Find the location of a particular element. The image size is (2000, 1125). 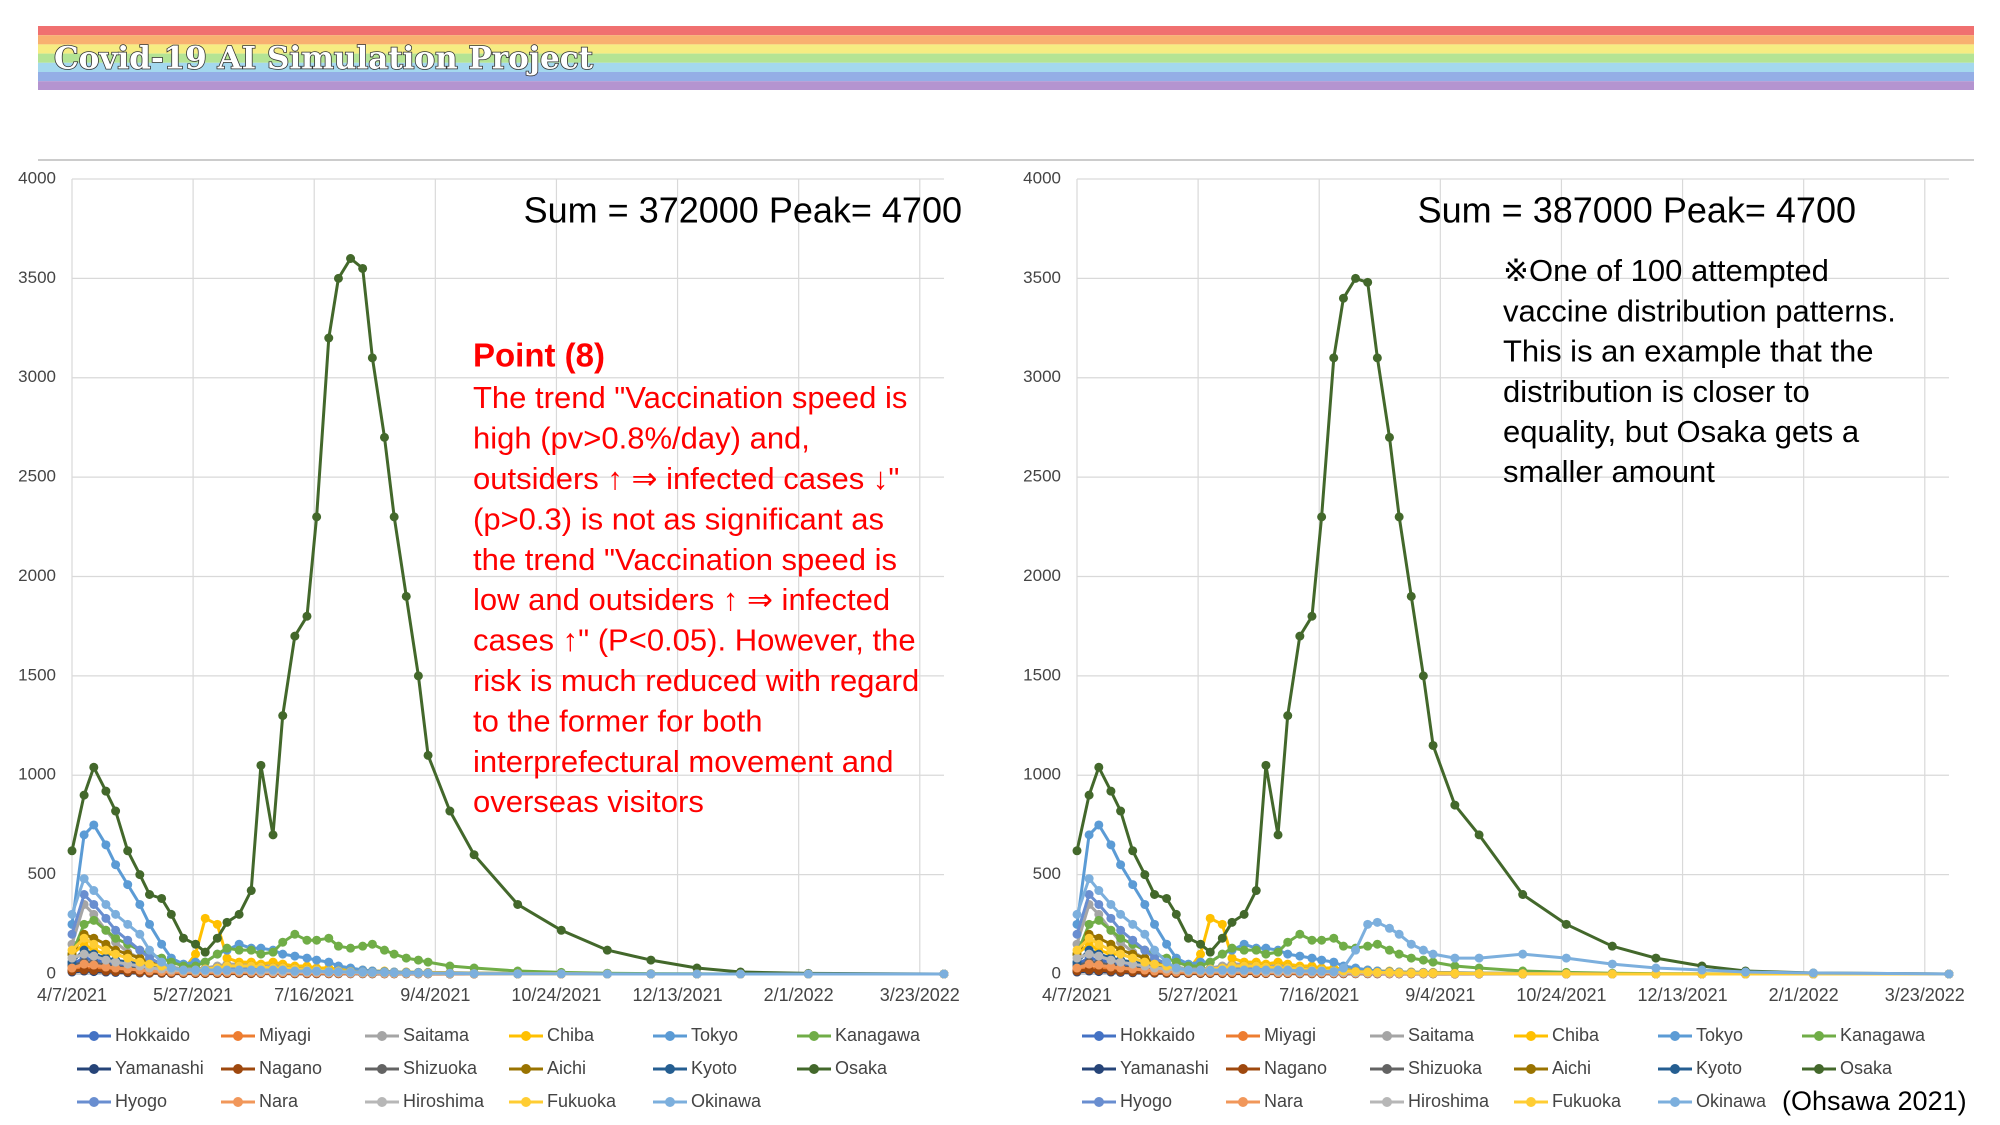

y-tick-label: 3500 is located at coordinates (37, 277).